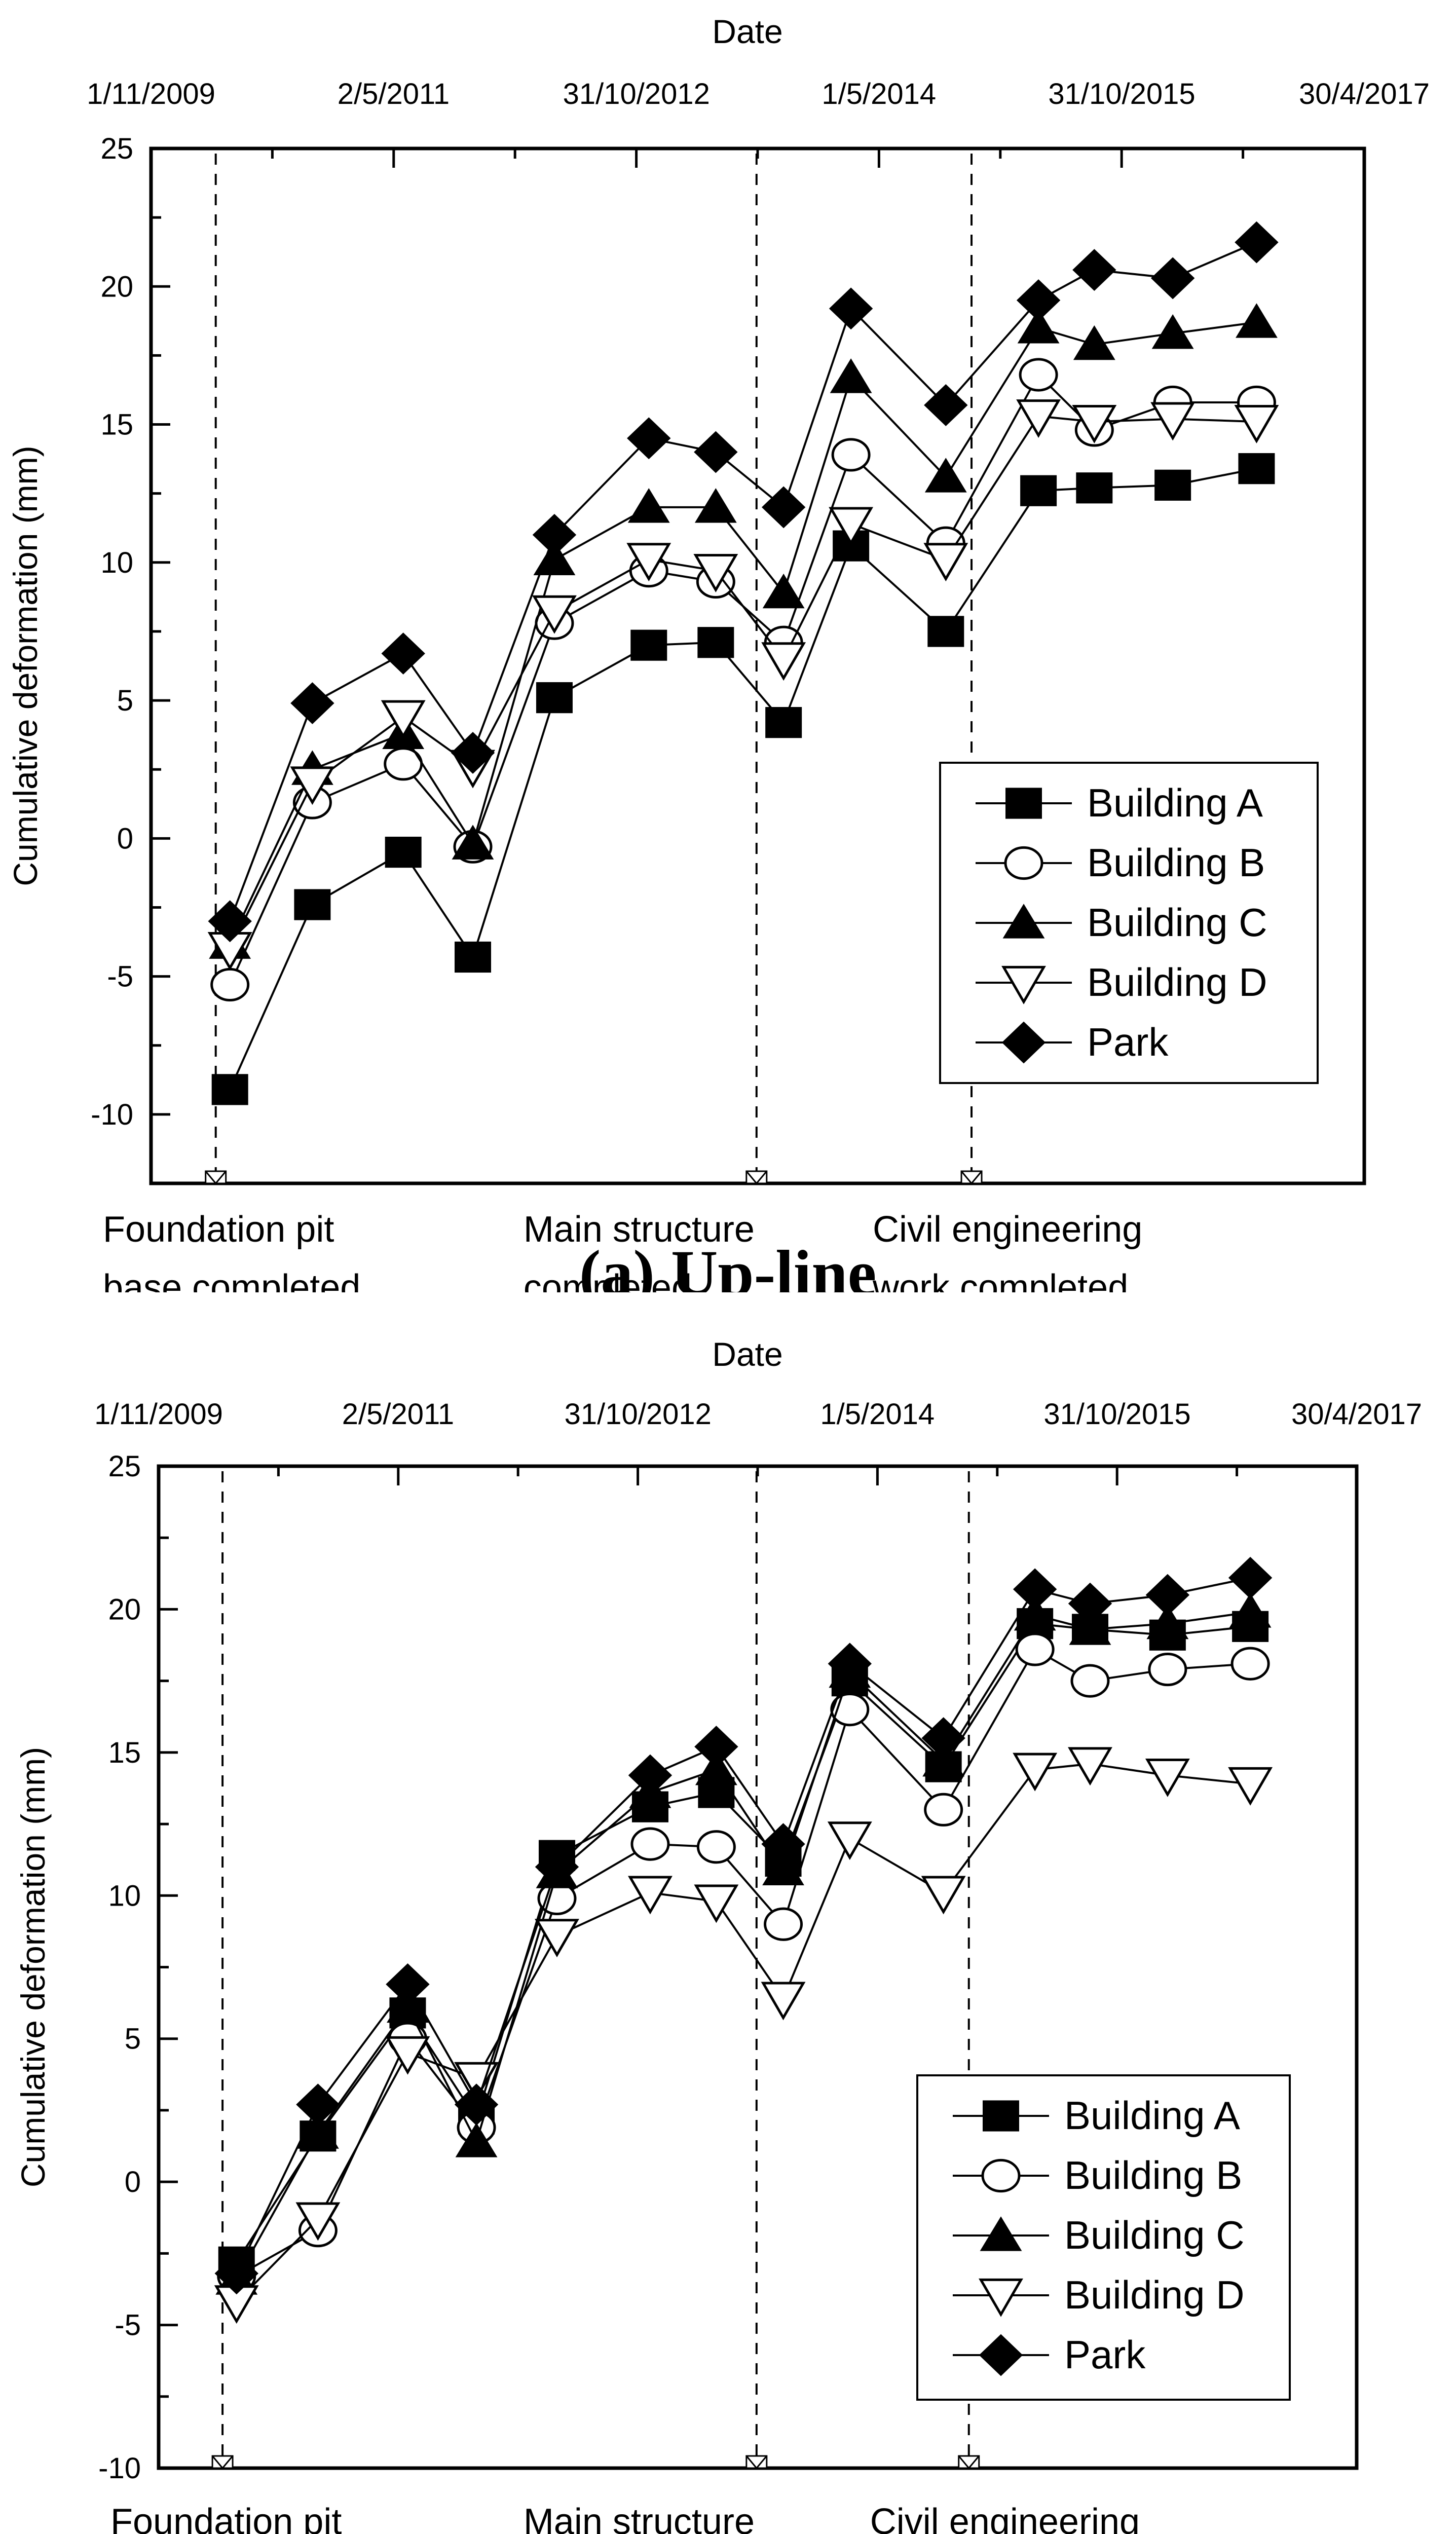 This screenshot has height=2534, width=1456. Describe the element at coordinates (124, 1467) in the screenshot. I see `y-tick-label: 25` at that location.